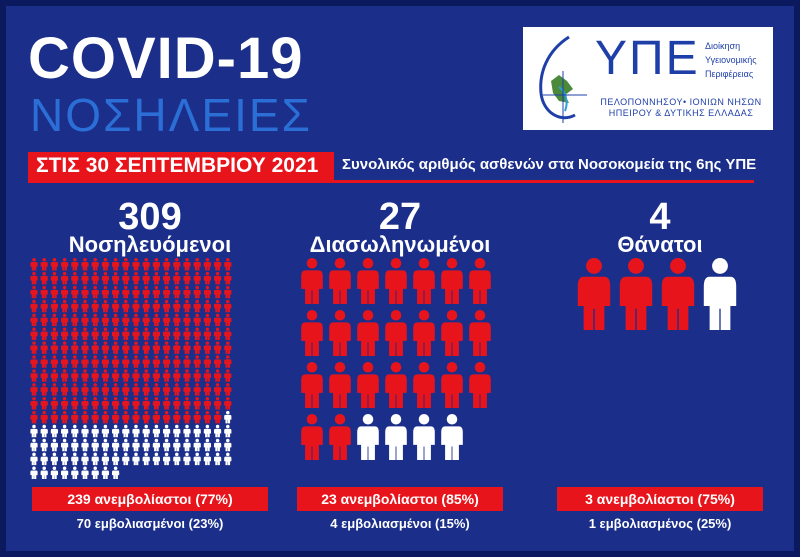 Image resolution: width=800 pixels, height=557 pixels. Describe the element at coordinates (131, 368) in the screenshot. I see `hospitalized-people-grid` at that location.